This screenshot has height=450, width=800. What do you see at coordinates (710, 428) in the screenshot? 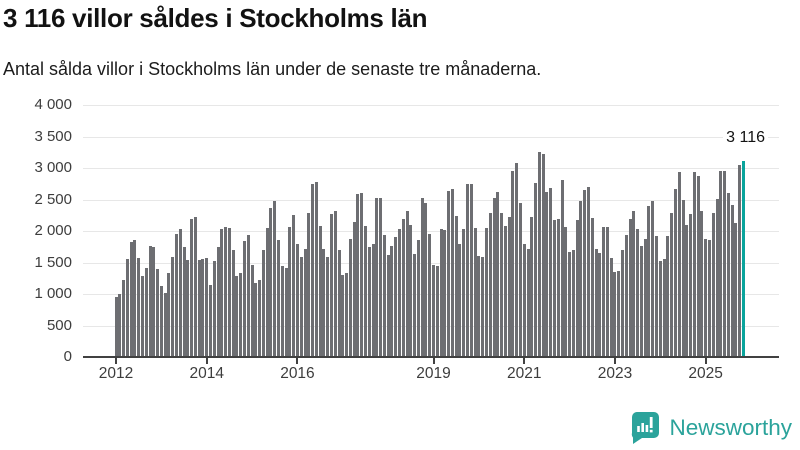
I see `newsworthy-logo: Newsworthy` at bounding box center [710, 428].